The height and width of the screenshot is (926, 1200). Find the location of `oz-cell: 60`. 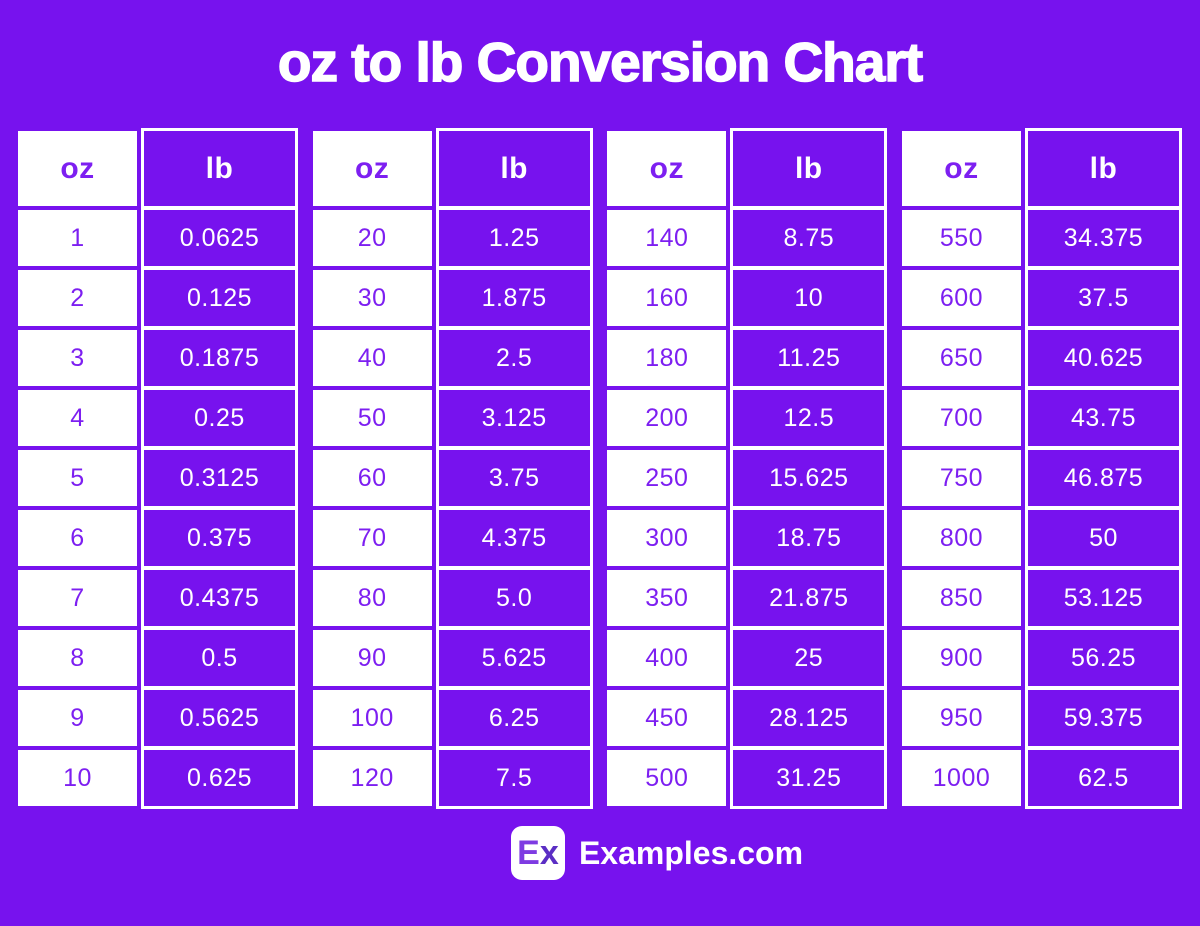

oz-cell: 60 is located at coordinates (372, 478).